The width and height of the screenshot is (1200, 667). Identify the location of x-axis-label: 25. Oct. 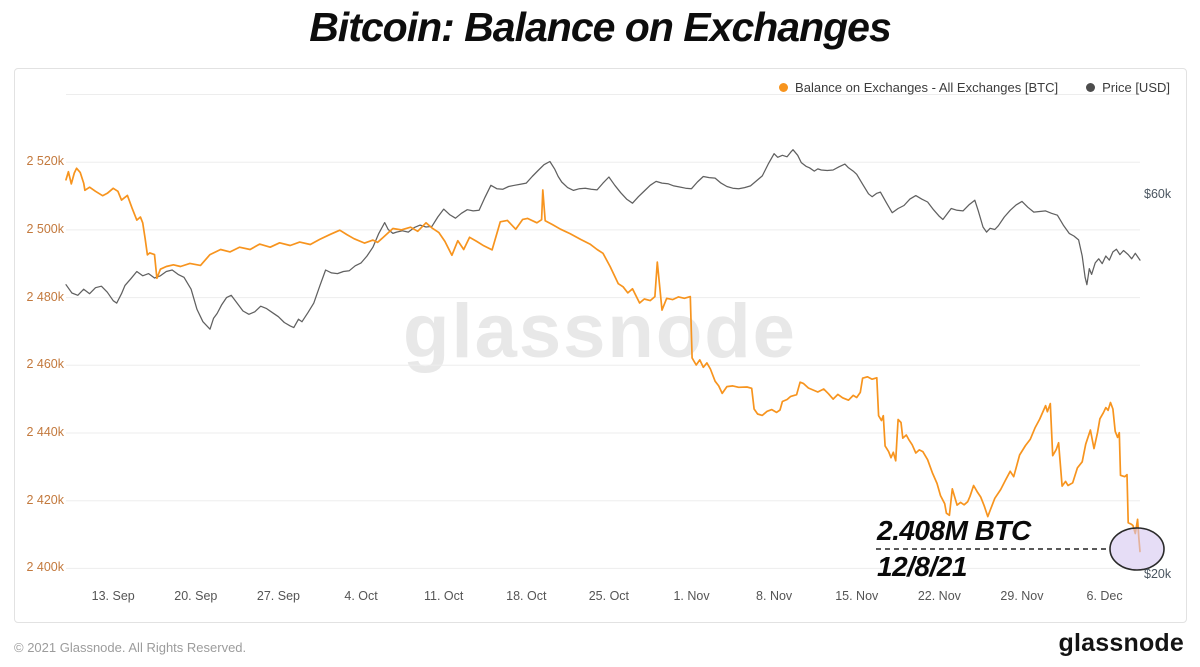
(609, 596).